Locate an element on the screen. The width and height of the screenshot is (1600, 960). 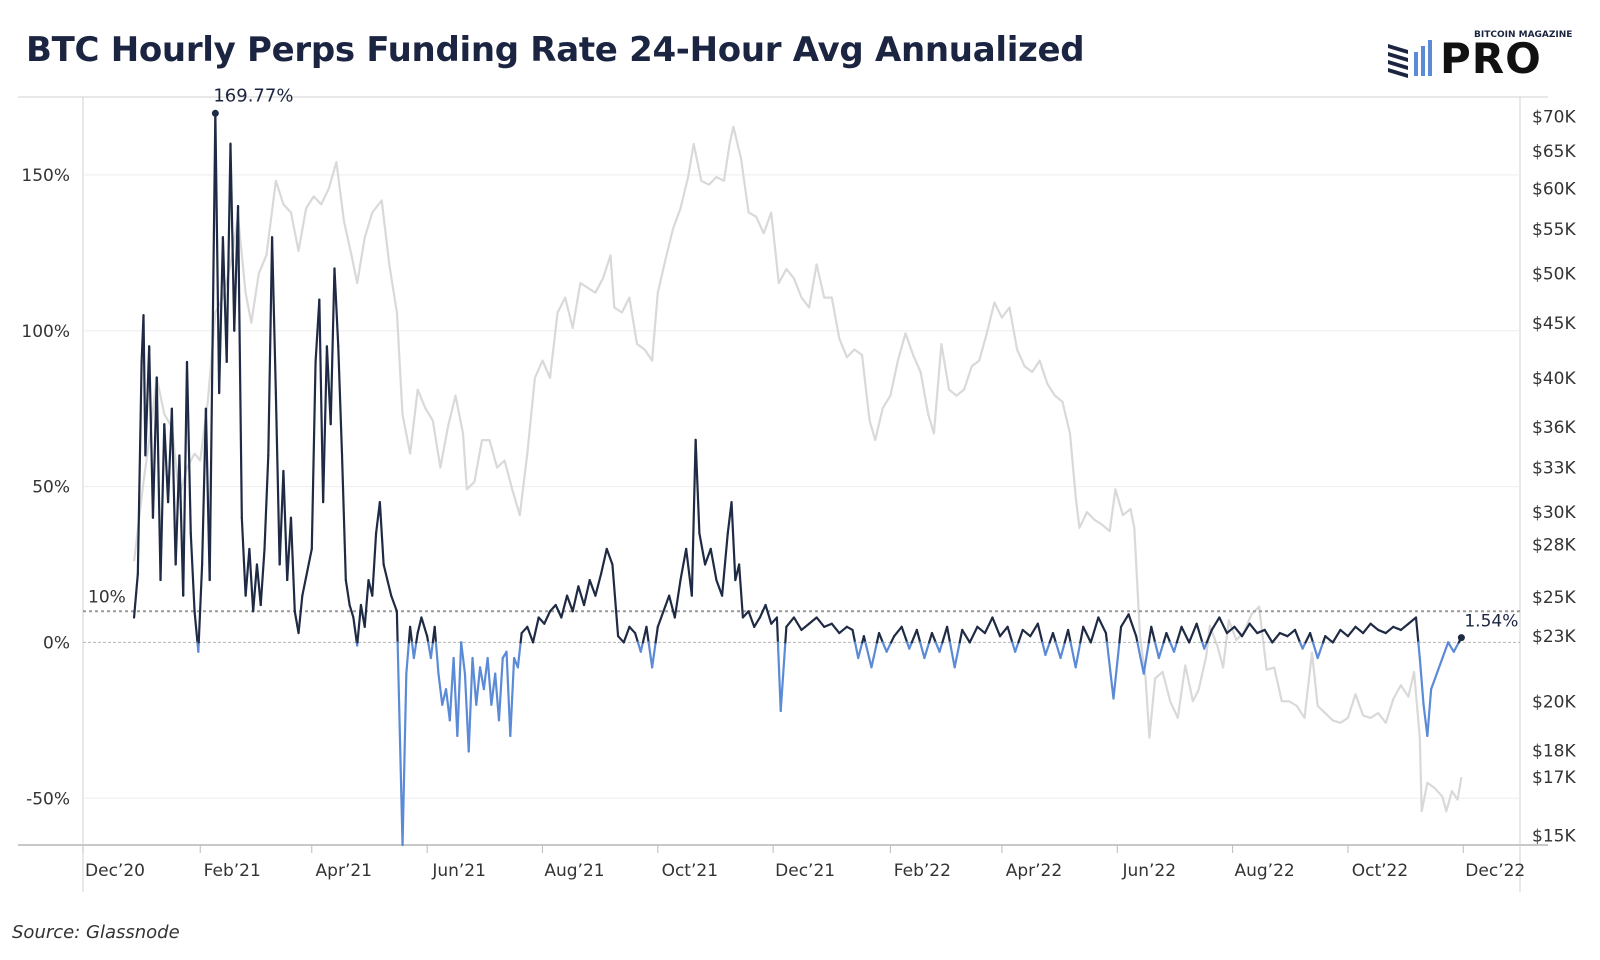
y-left-tick-label: -50% is located at coordinates (48, 799).